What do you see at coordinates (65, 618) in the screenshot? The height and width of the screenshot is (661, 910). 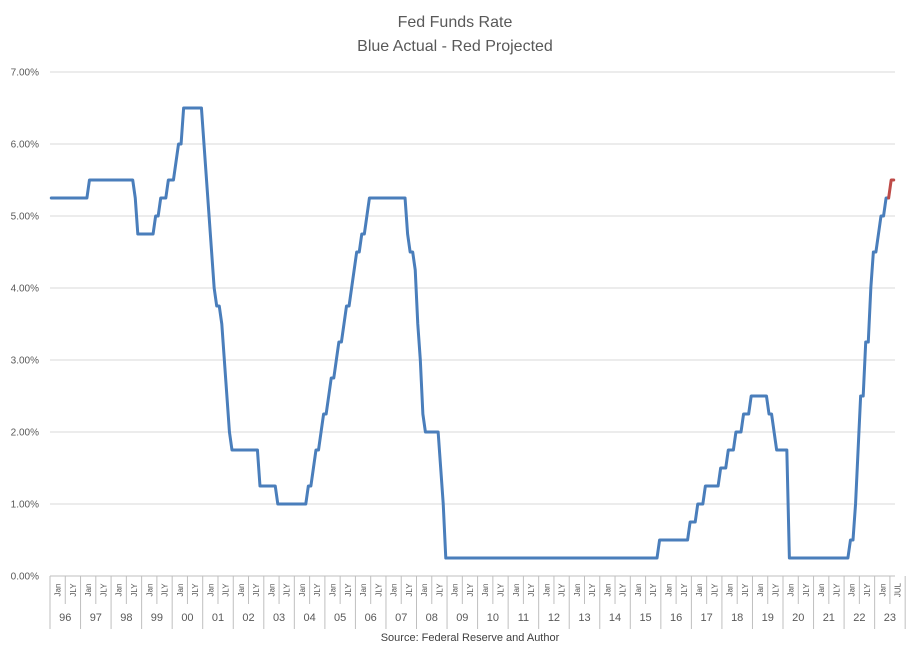 I see `x-year-label: 96` at bounding box center [65, 618].